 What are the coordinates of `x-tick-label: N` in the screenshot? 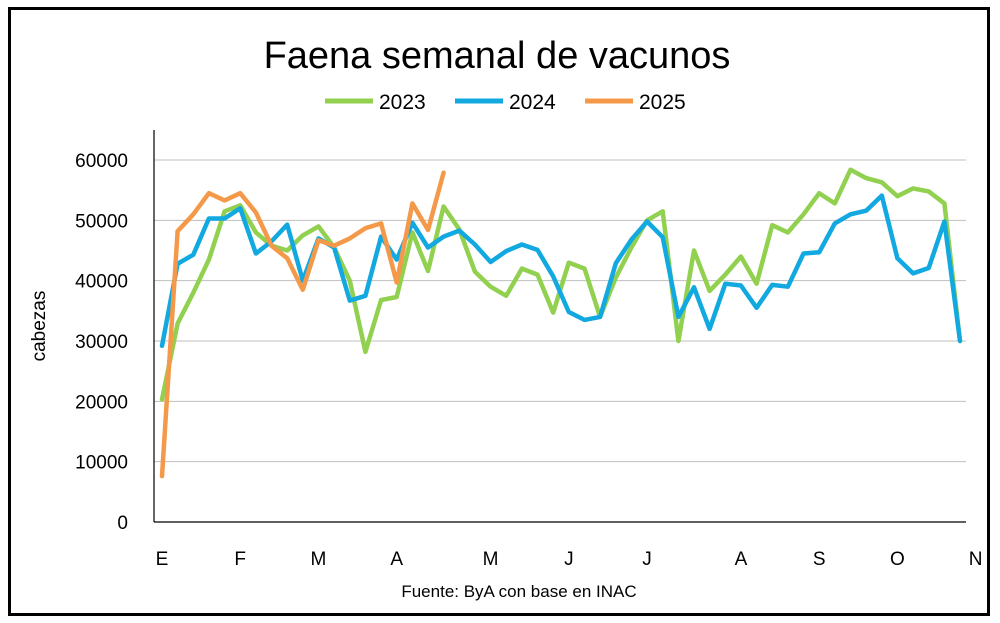 It's located at (976, 559).